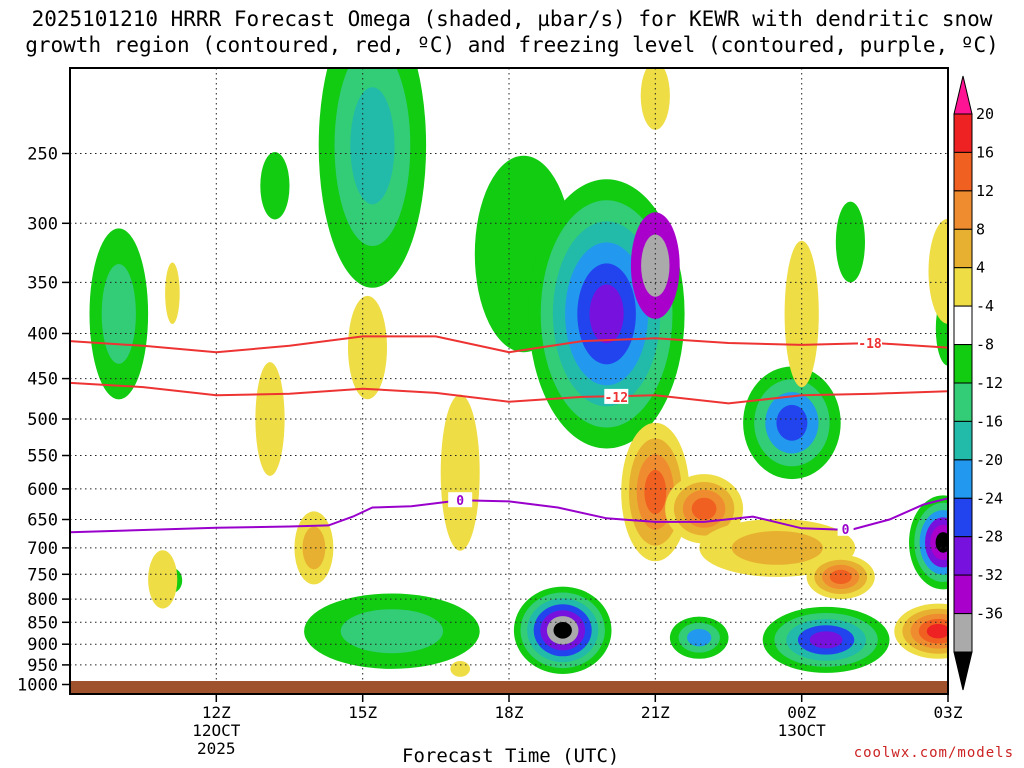 The height and width of the screenshot is (768, 1024). I want to click on ytick-label-700: 700, so click(42, 549).